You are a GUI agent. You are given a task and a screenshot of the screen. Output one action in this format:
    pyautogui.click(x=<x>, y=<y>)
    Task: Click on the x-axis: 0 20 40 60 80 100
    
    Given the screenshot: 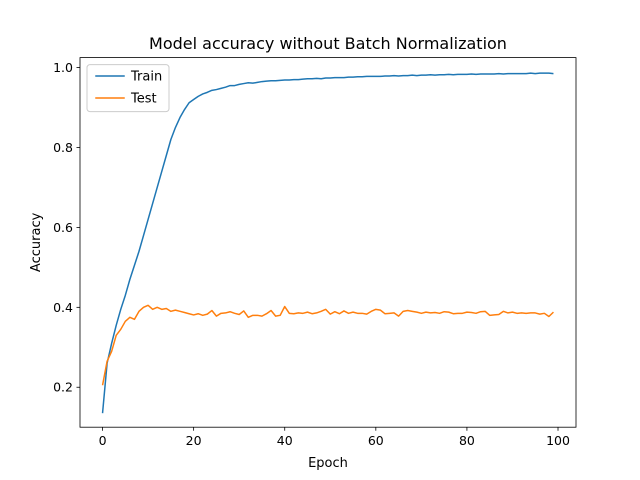 What is the action you would take?
    pyautogui.click(x=334, y=437)
    